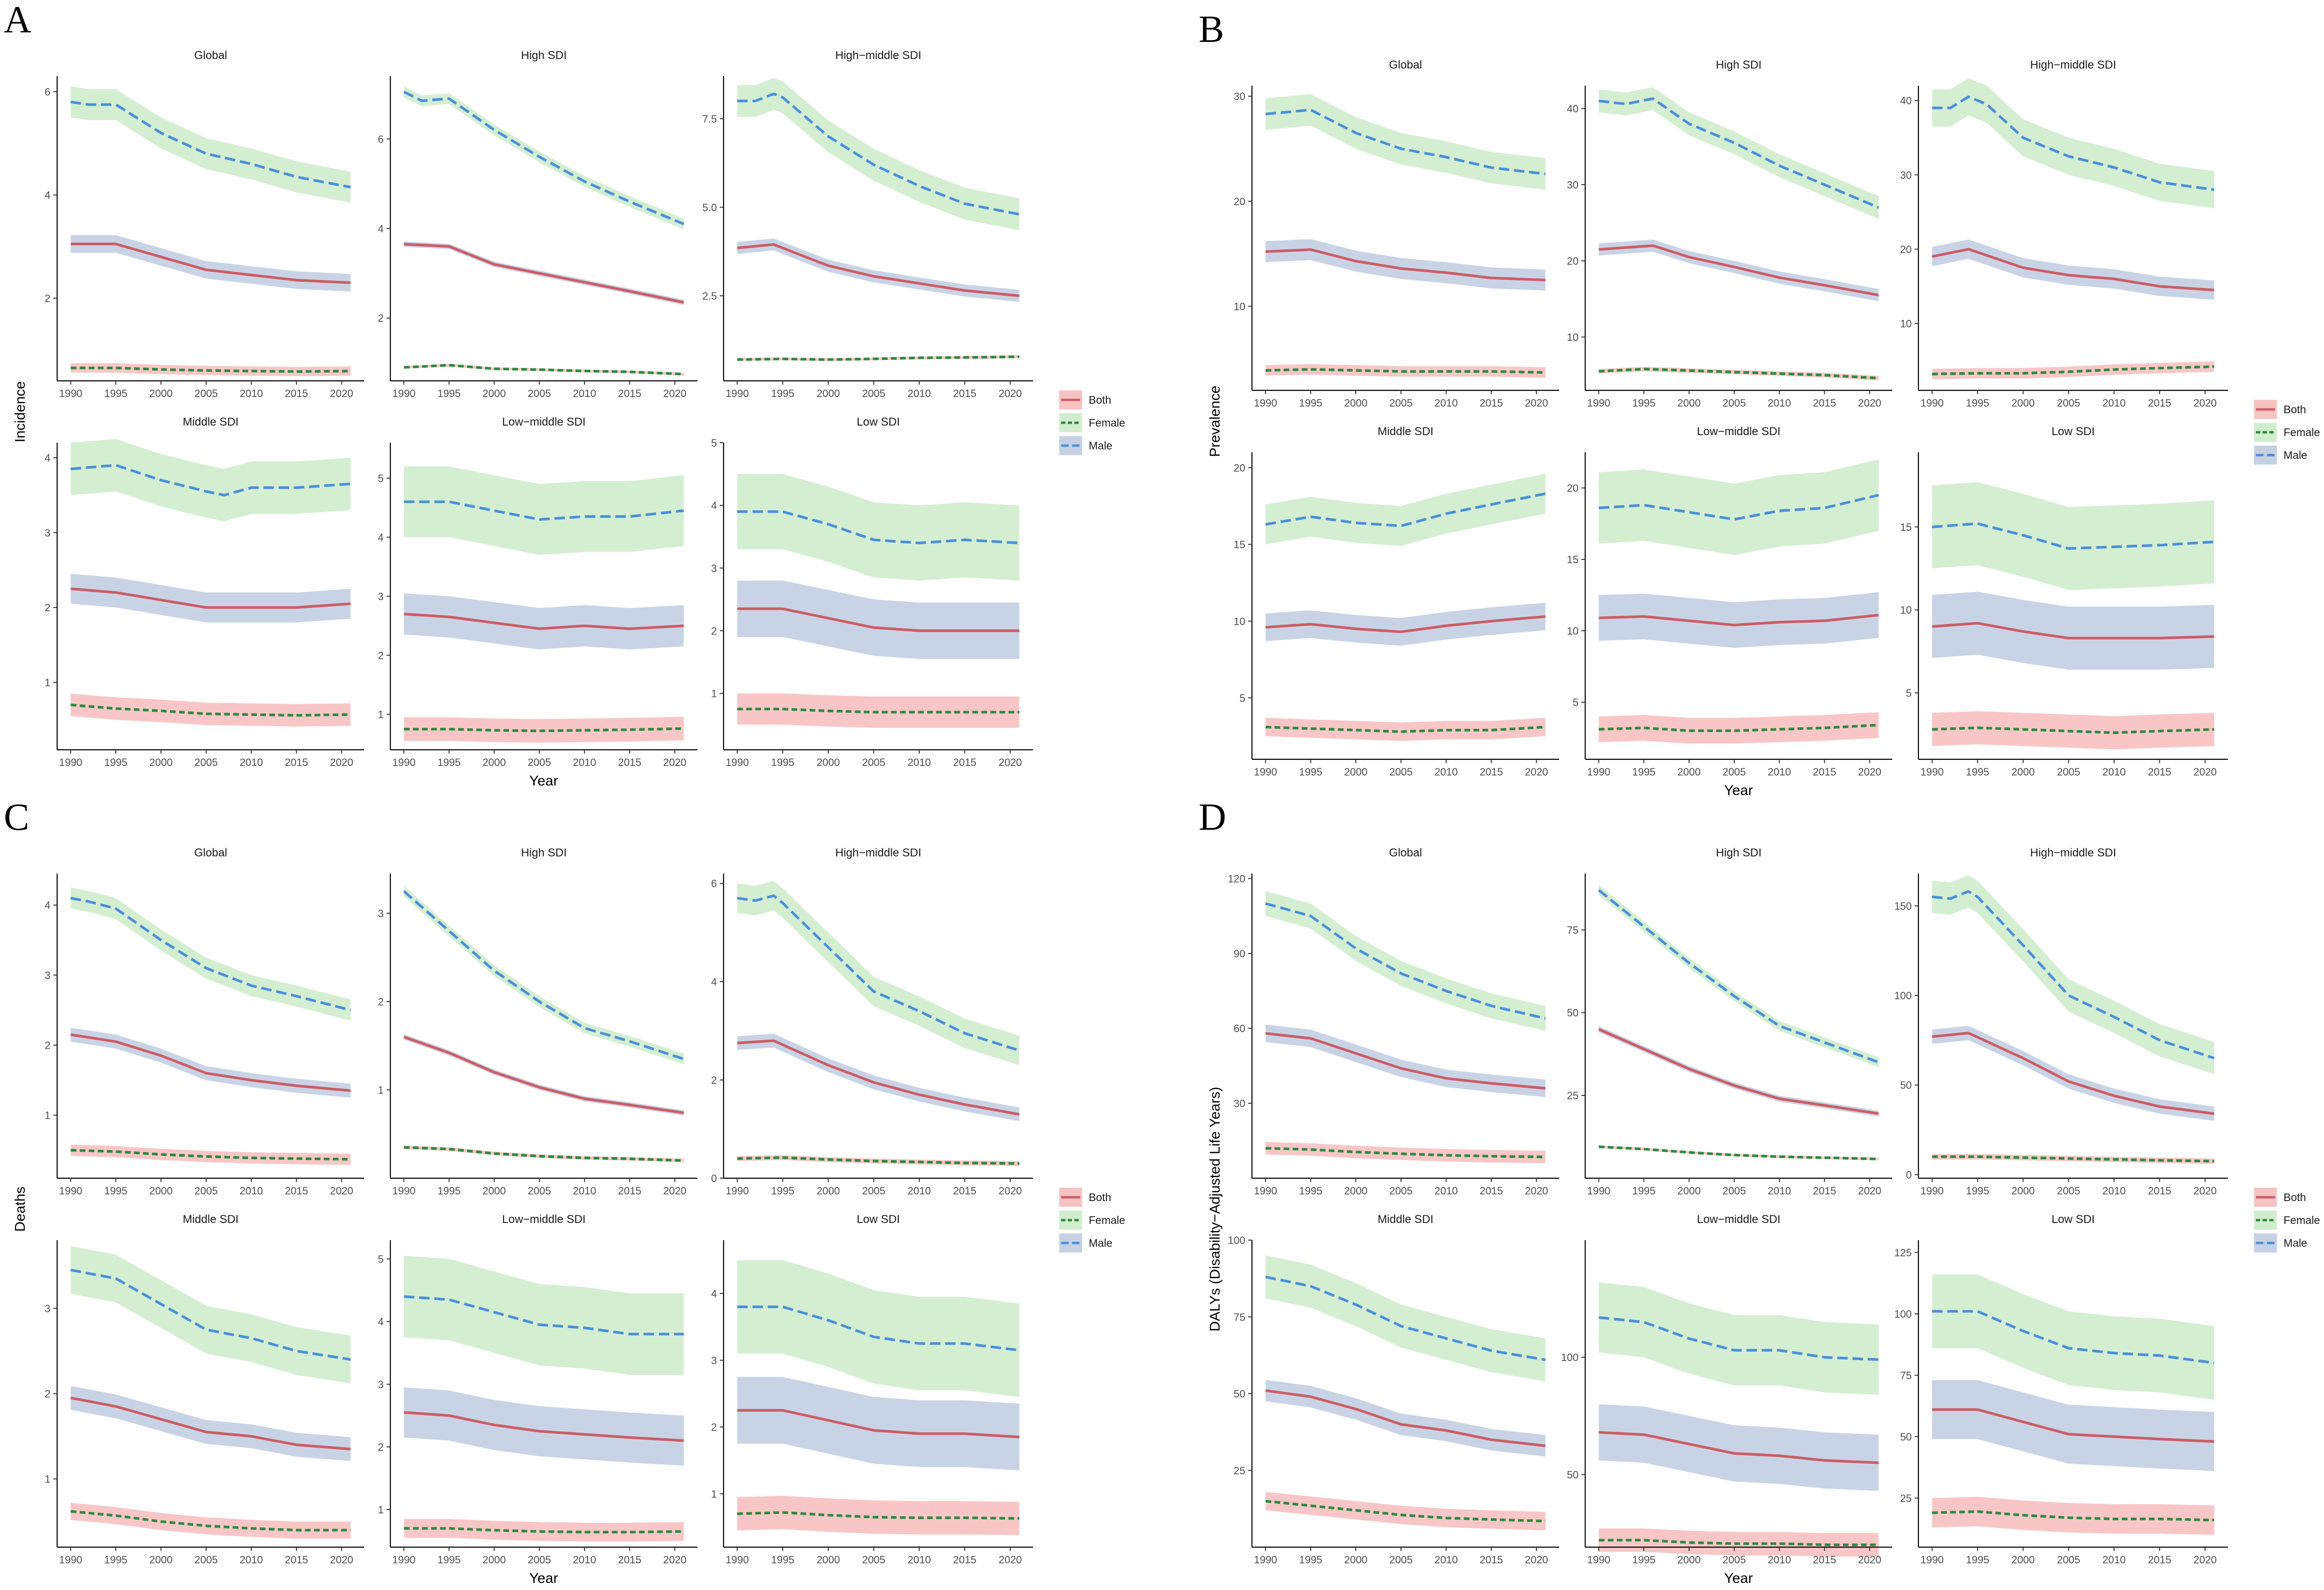 The height and width of the screenshot is (1590, 2324). I want to click on legend: Both Female Male, so click(2287, 1220).